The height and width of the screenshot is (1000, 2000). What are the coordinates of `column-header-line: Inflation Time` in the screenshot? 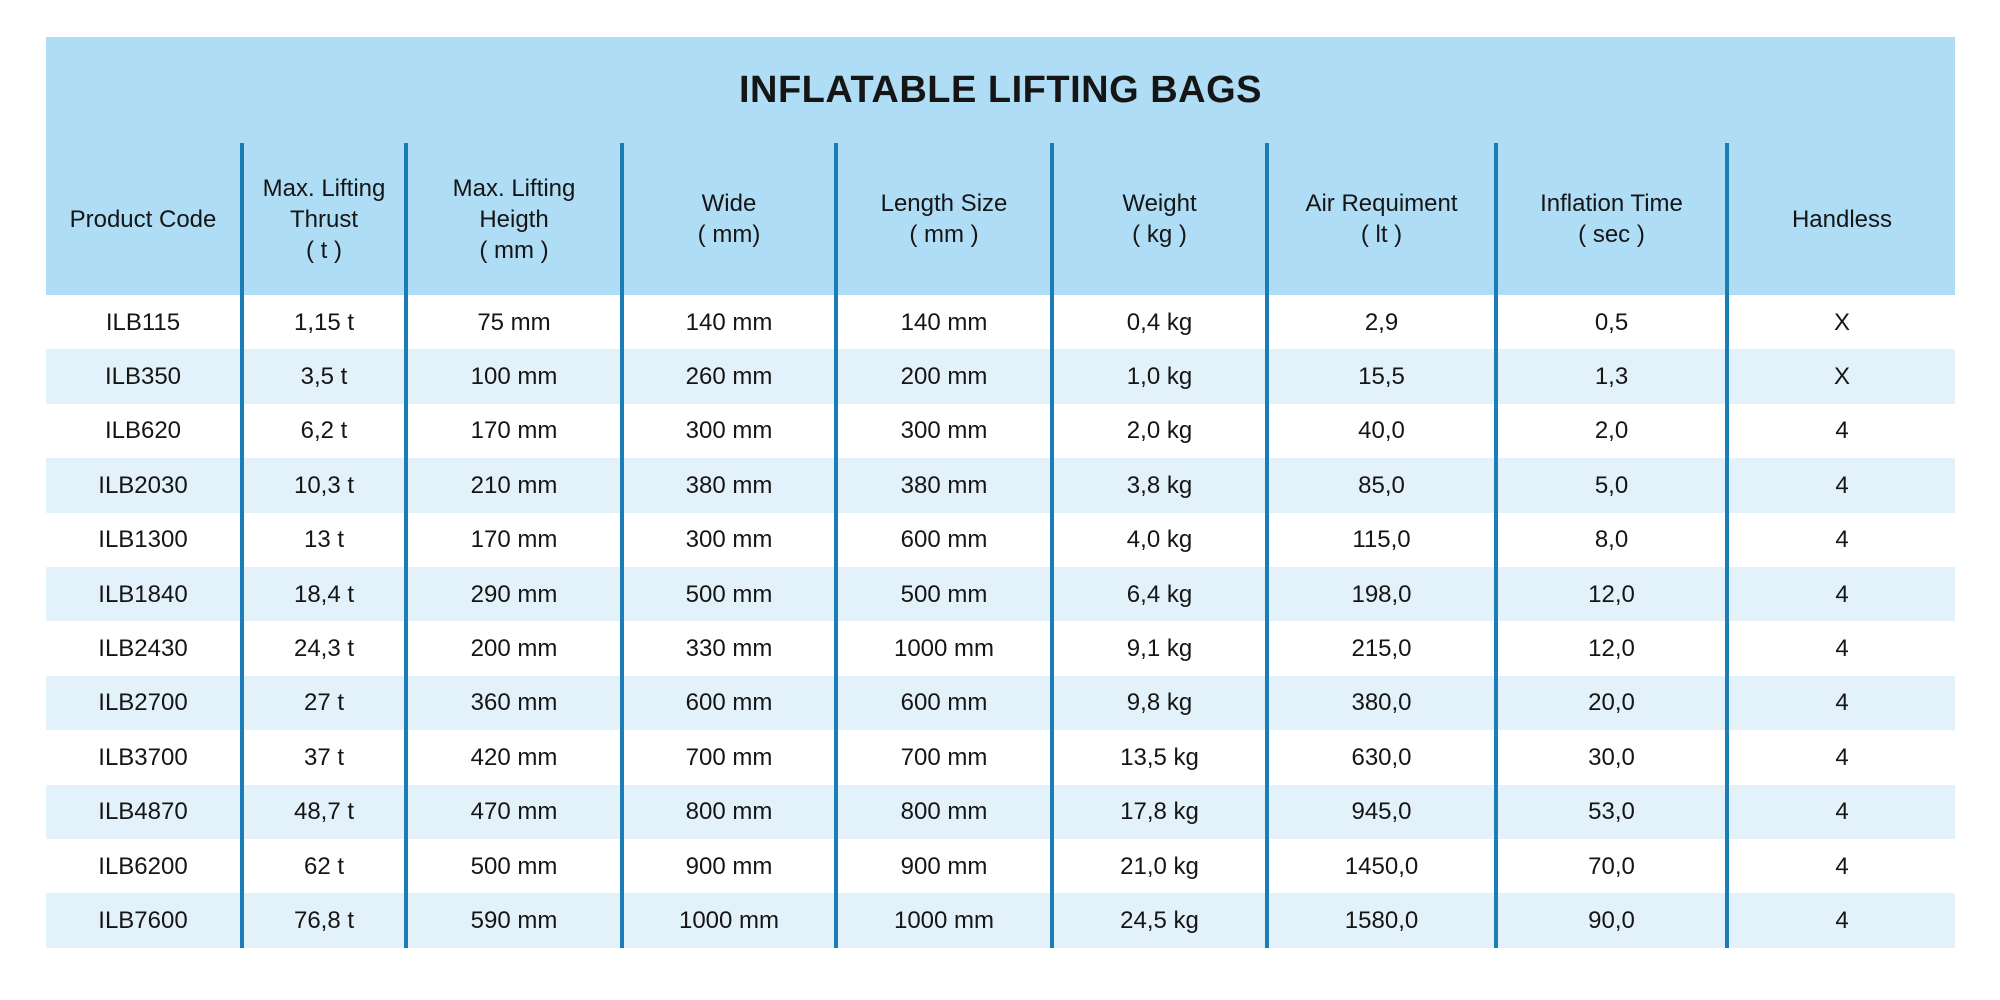 It's located at (1611, 203).